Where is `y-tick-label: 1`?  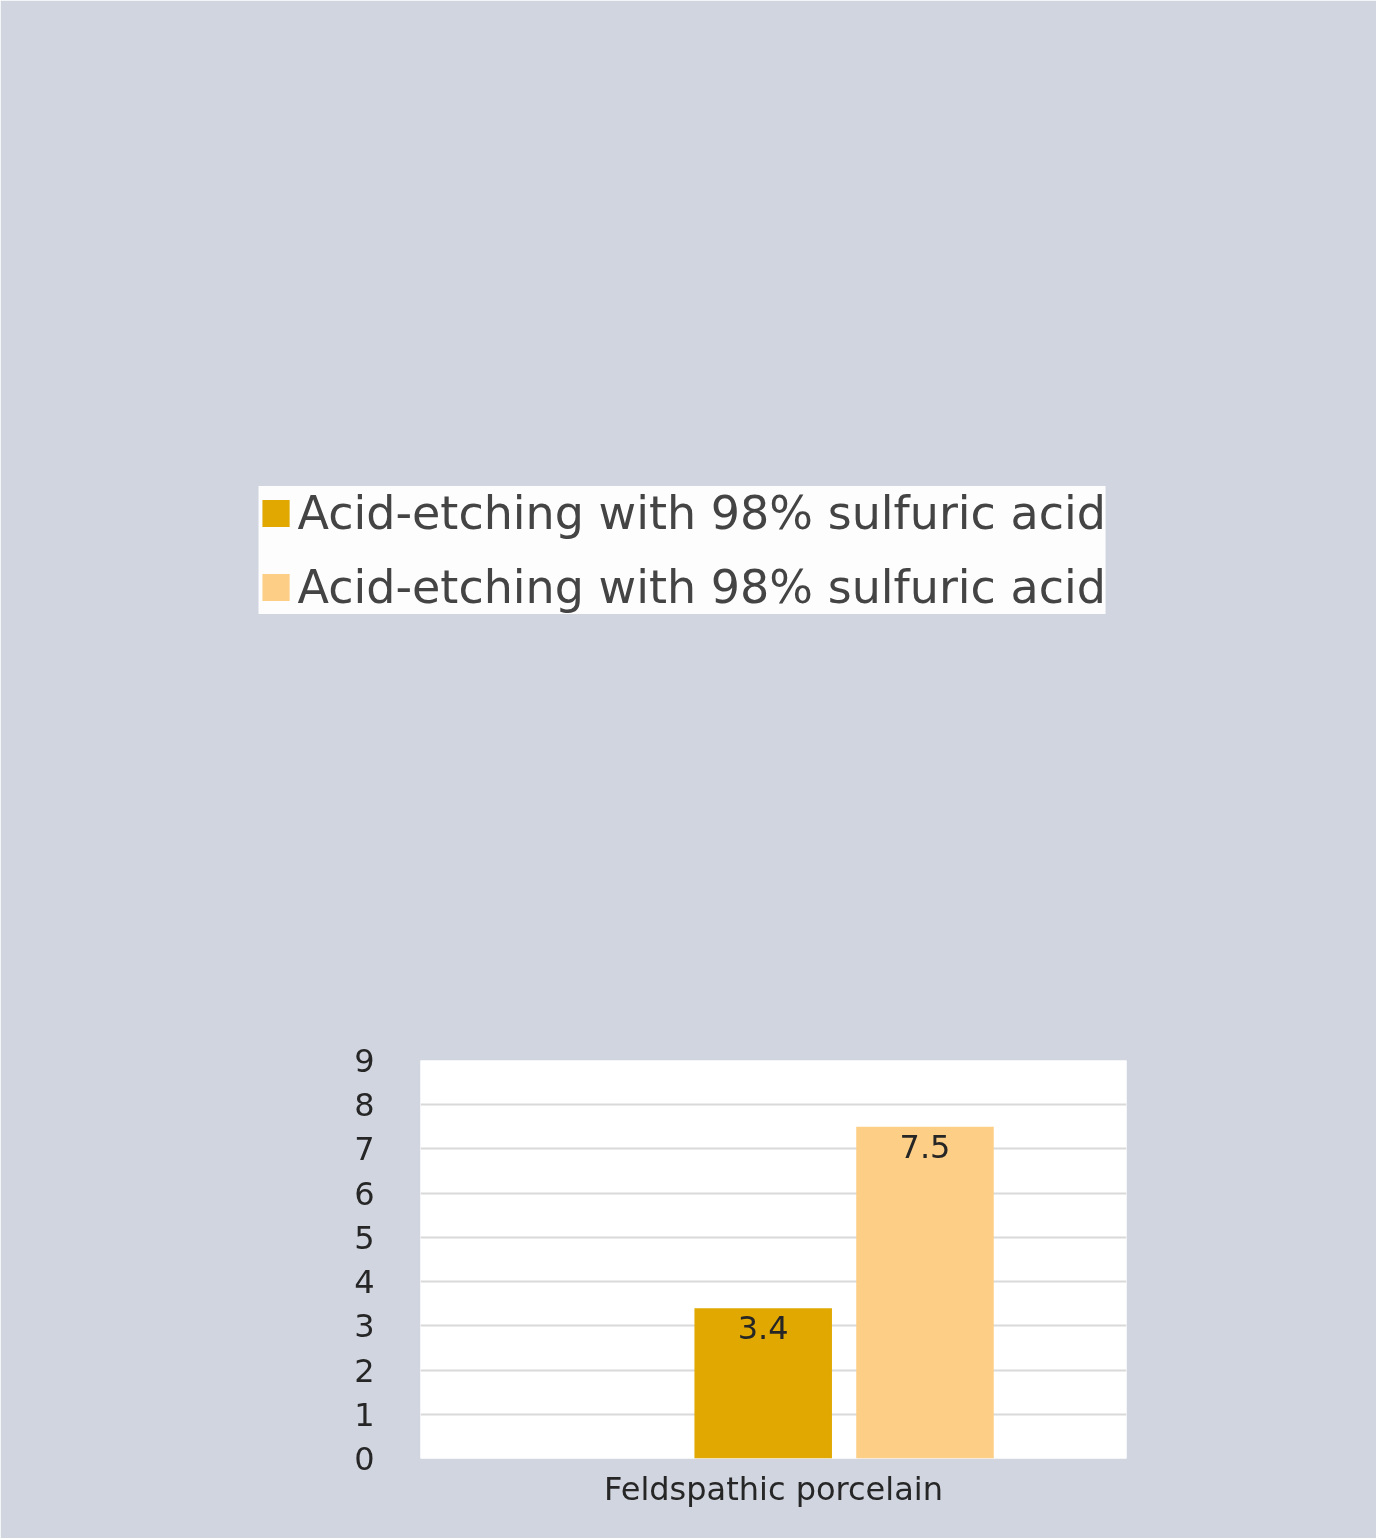
y-tick-label: 1 is located at coordinates (364, 1414).